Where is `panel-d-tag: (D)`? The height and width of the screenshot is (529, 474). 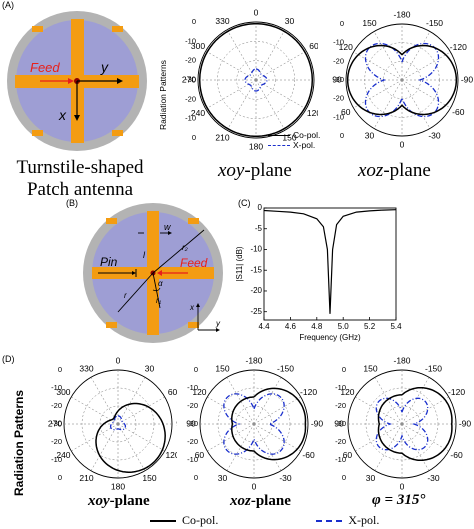 panel-d-tag: (D) is located at coordinates (8, 359).